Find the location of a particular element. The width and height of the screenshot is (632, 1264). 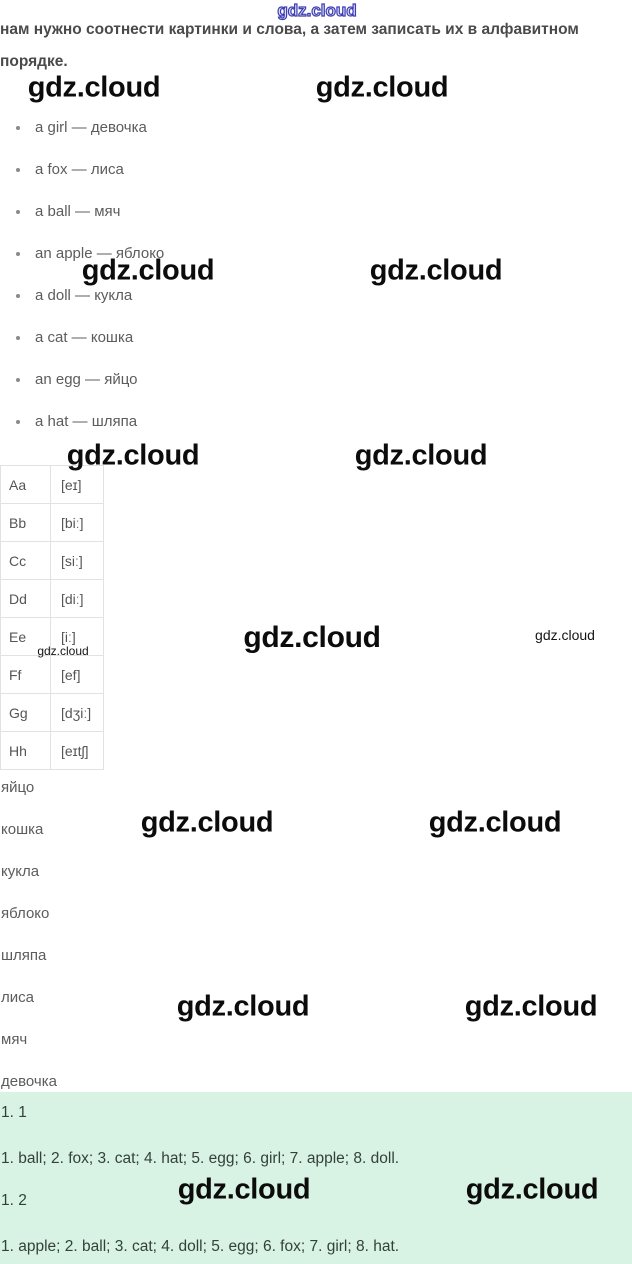

russian-word: яблоко is located at coordinates (25, 913).